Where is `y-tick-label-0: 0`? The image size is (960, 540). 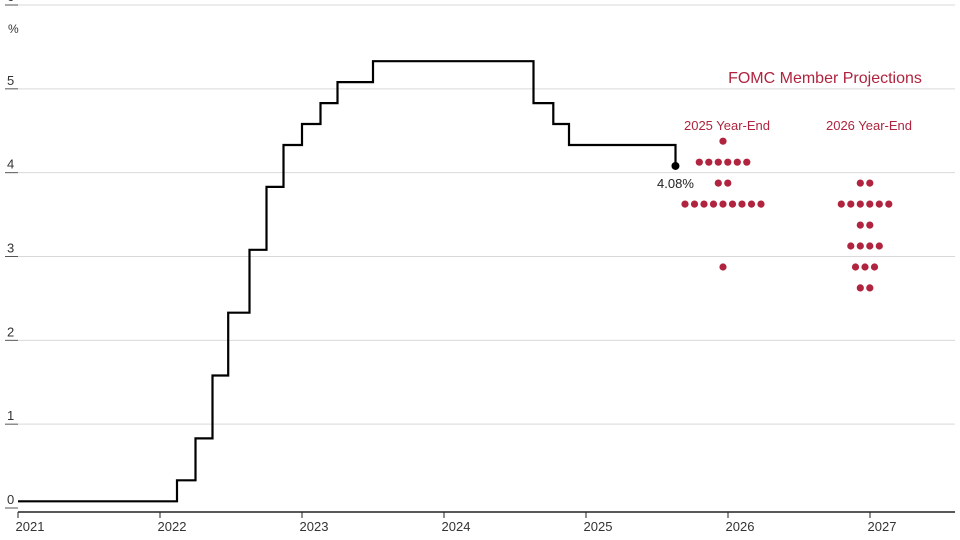 y-tick-label-0: 0 is located at coordinates (10, 499).